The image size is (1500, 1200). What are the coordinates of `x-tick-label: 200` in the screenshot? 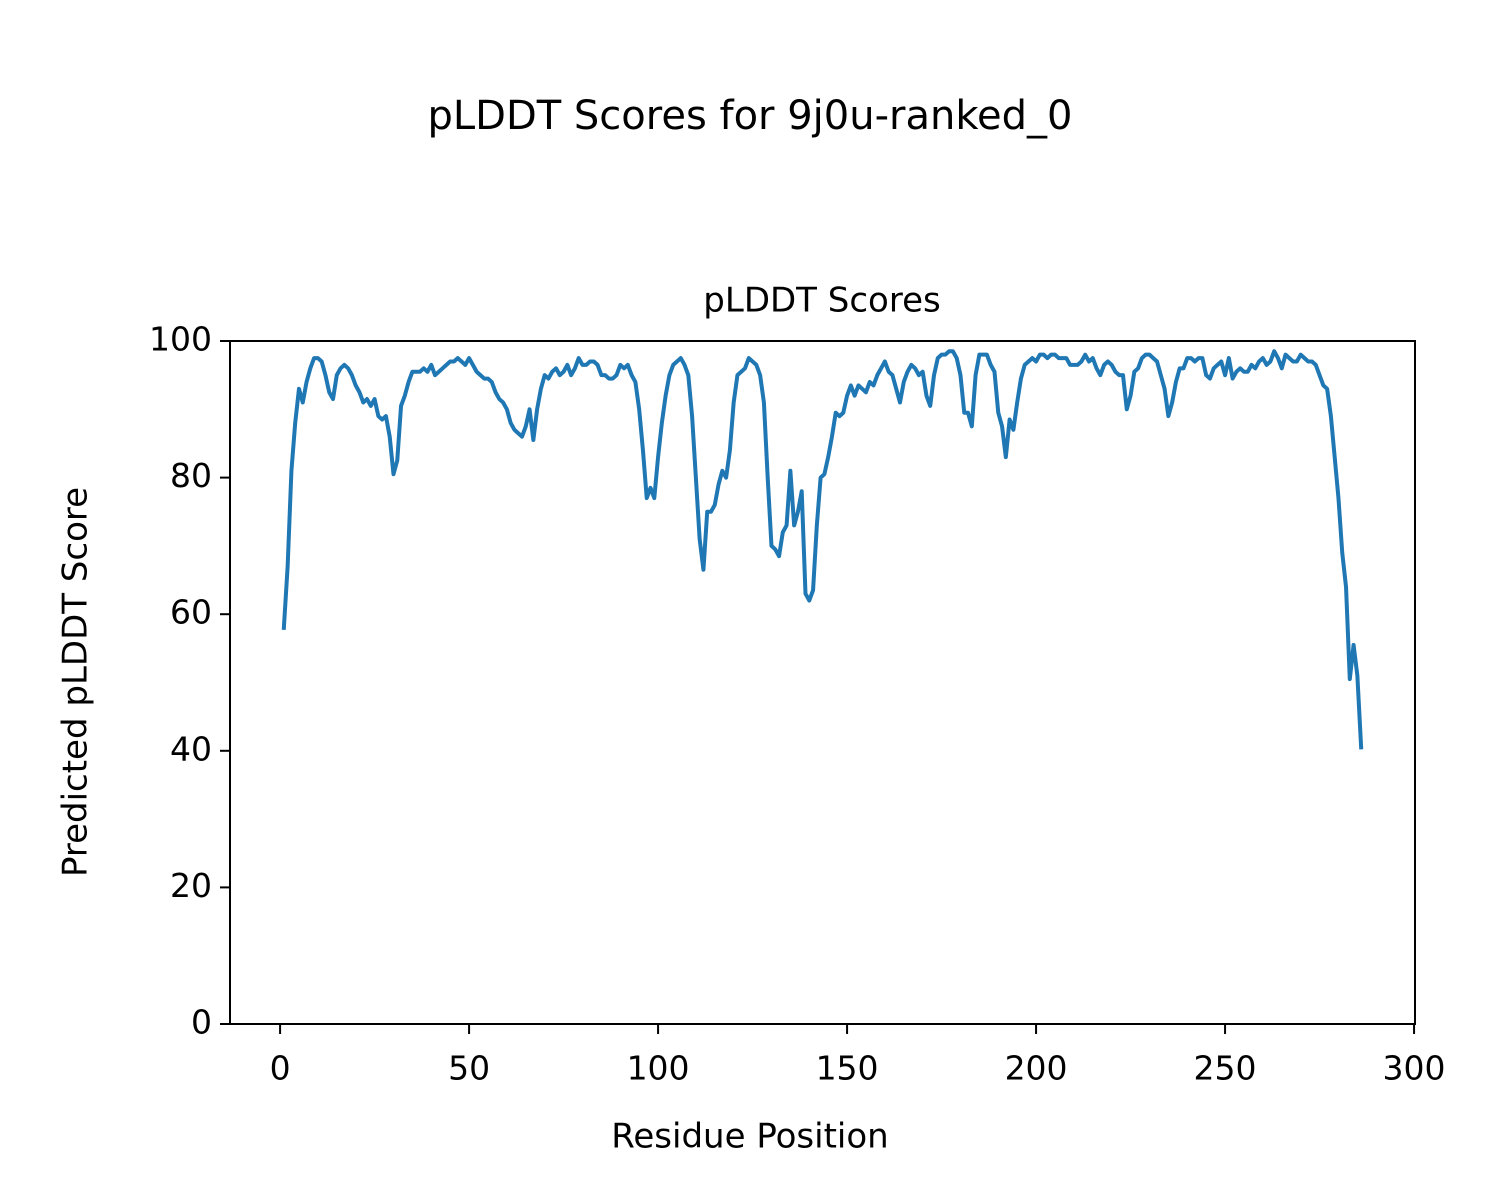 It's located at (1036, 1068).